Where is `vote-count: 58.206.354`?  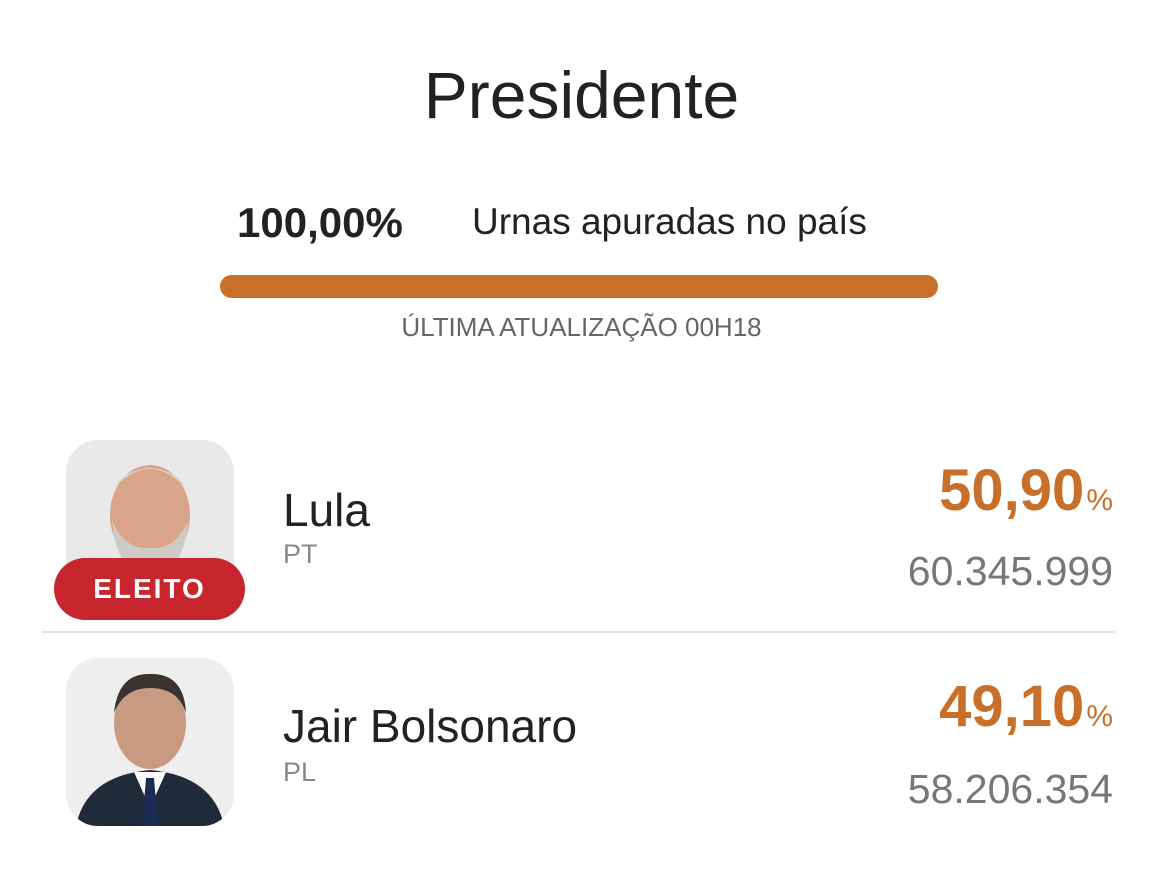 vote-count: 58.206.354 is located at coordinates (1010, 789).